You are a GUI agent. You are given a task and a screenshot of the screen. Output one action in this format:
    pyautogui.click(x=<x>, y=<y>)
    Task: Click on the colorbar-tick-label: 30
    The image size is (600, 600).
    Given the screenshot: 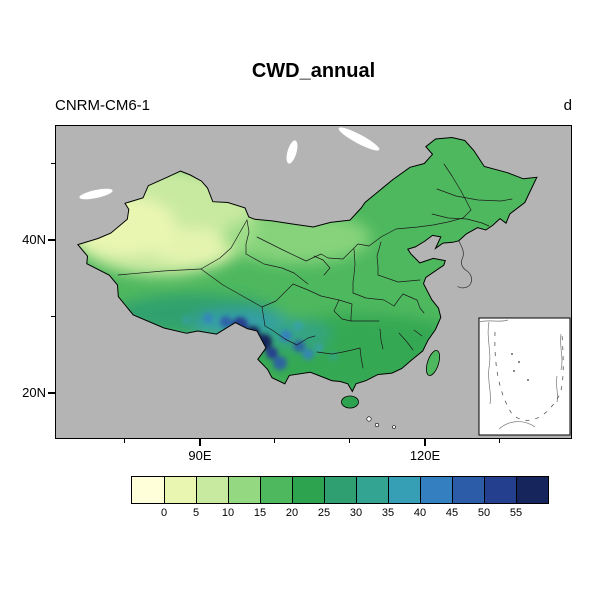 What is the action you would take?
    pyautogui.click(x=356, y=513)
    